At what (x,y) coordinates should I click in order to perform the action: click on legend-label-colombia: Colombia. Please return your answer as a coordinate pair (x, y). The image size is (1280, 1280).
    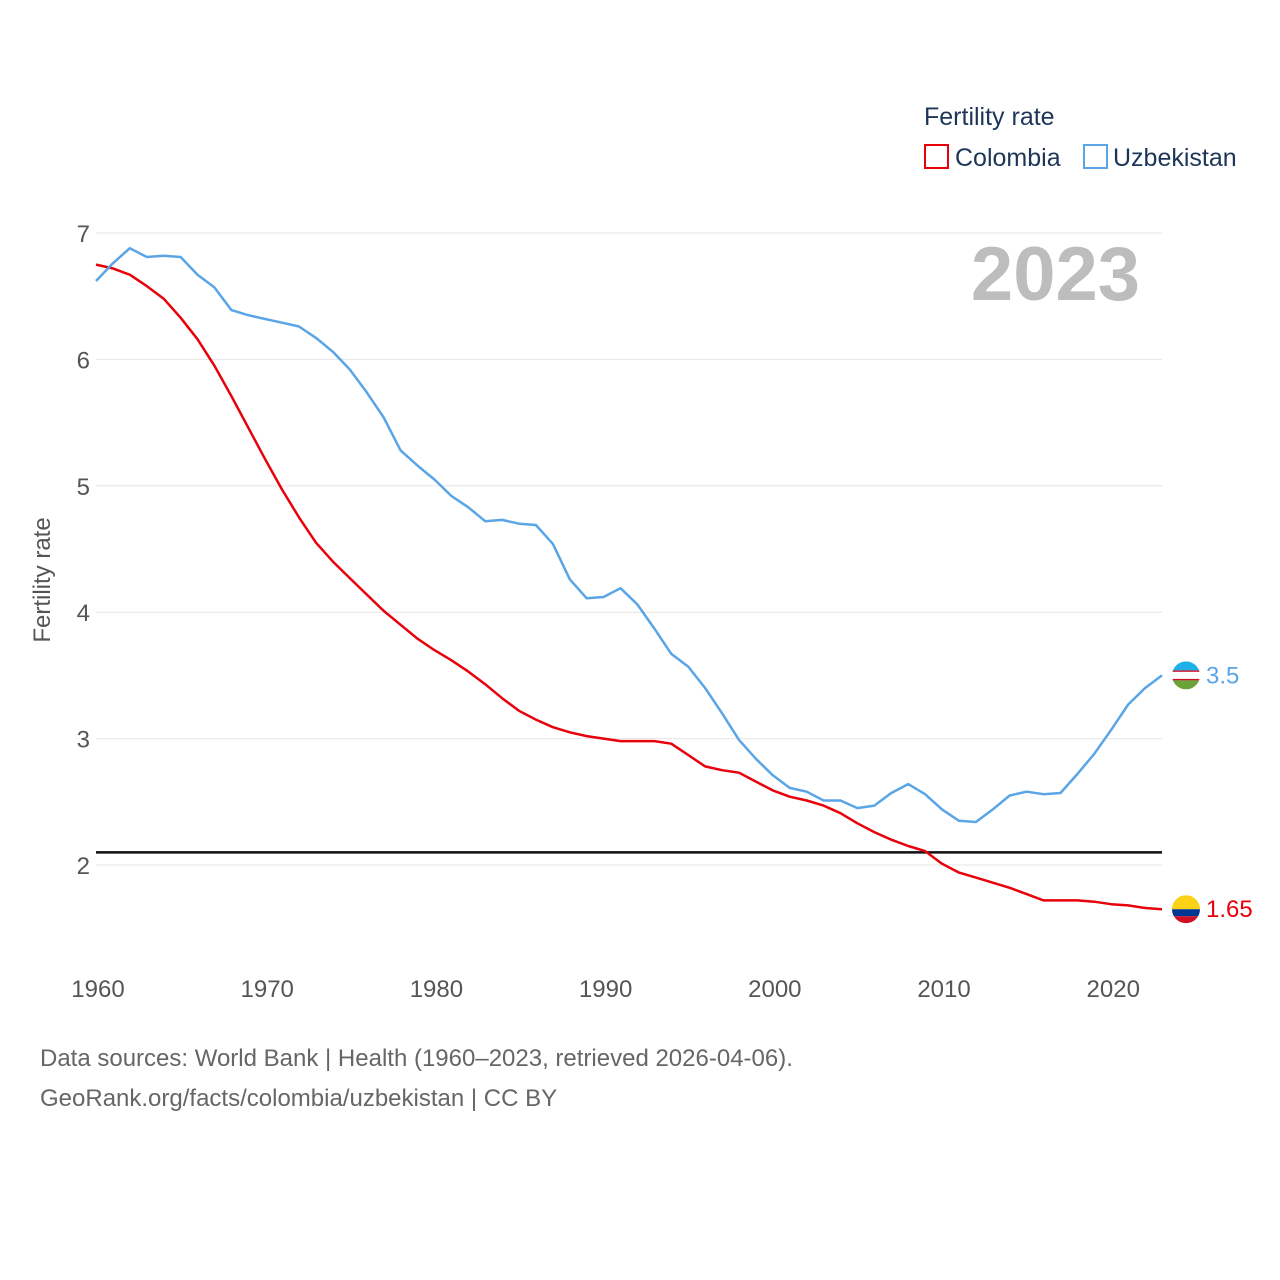
    Looking at the image, I should click on (1008, 158).